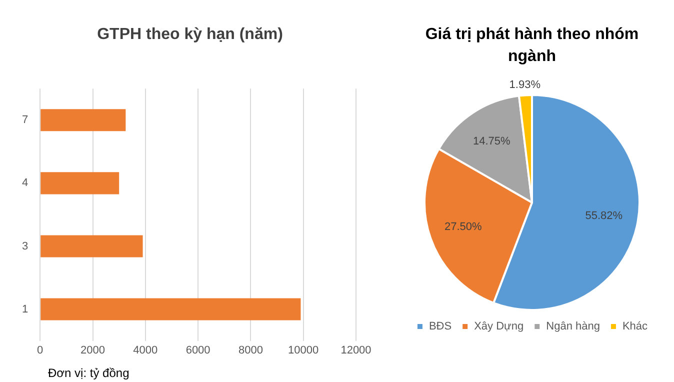  I want to click on legend-label: Khác, so click(635, 326).